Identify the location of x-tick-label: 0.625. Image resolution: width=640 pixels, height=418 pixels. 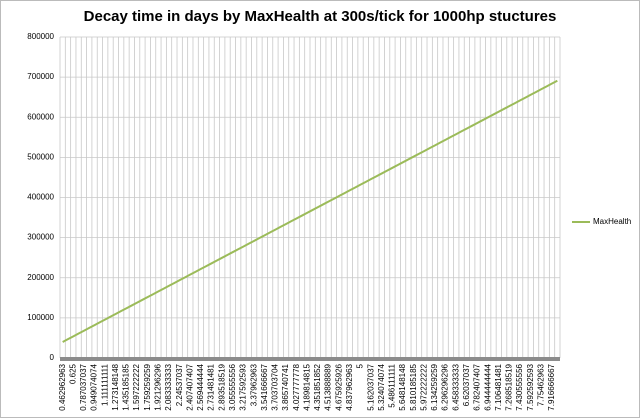
(72, 373).